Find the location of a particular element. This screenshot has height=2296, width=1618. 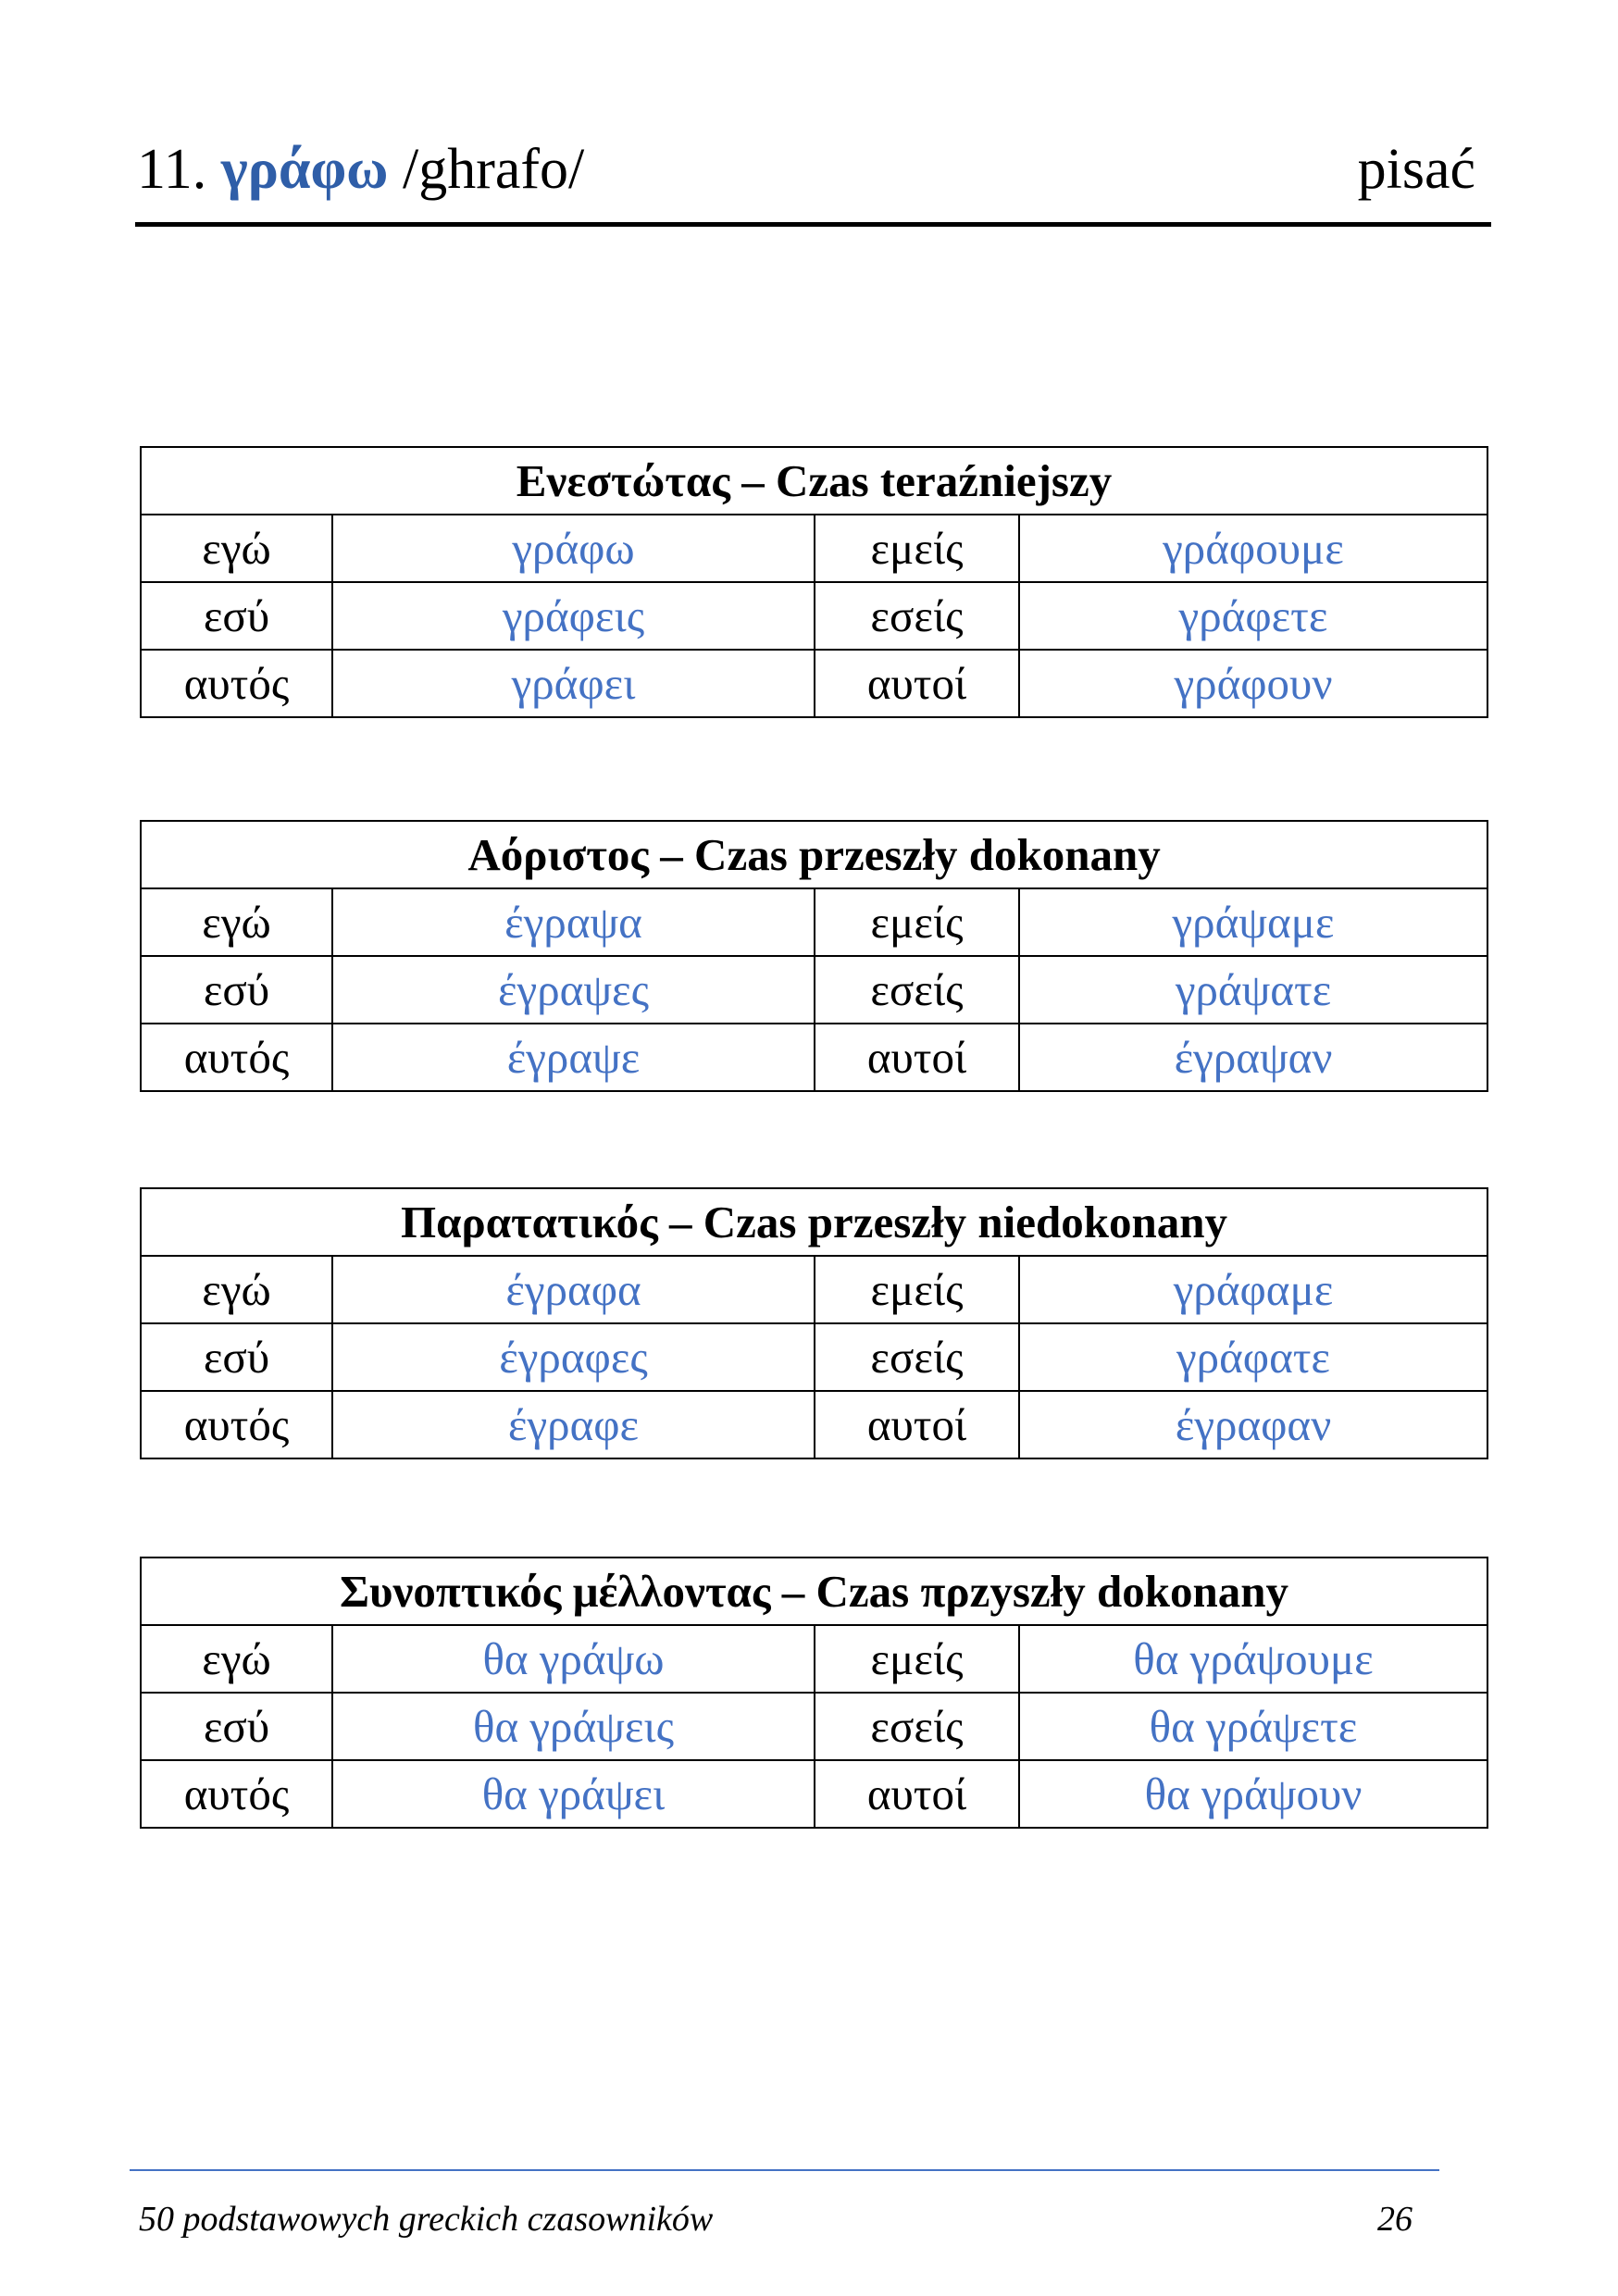

verb-form: γράφεις is located at coordinates (573, 616).